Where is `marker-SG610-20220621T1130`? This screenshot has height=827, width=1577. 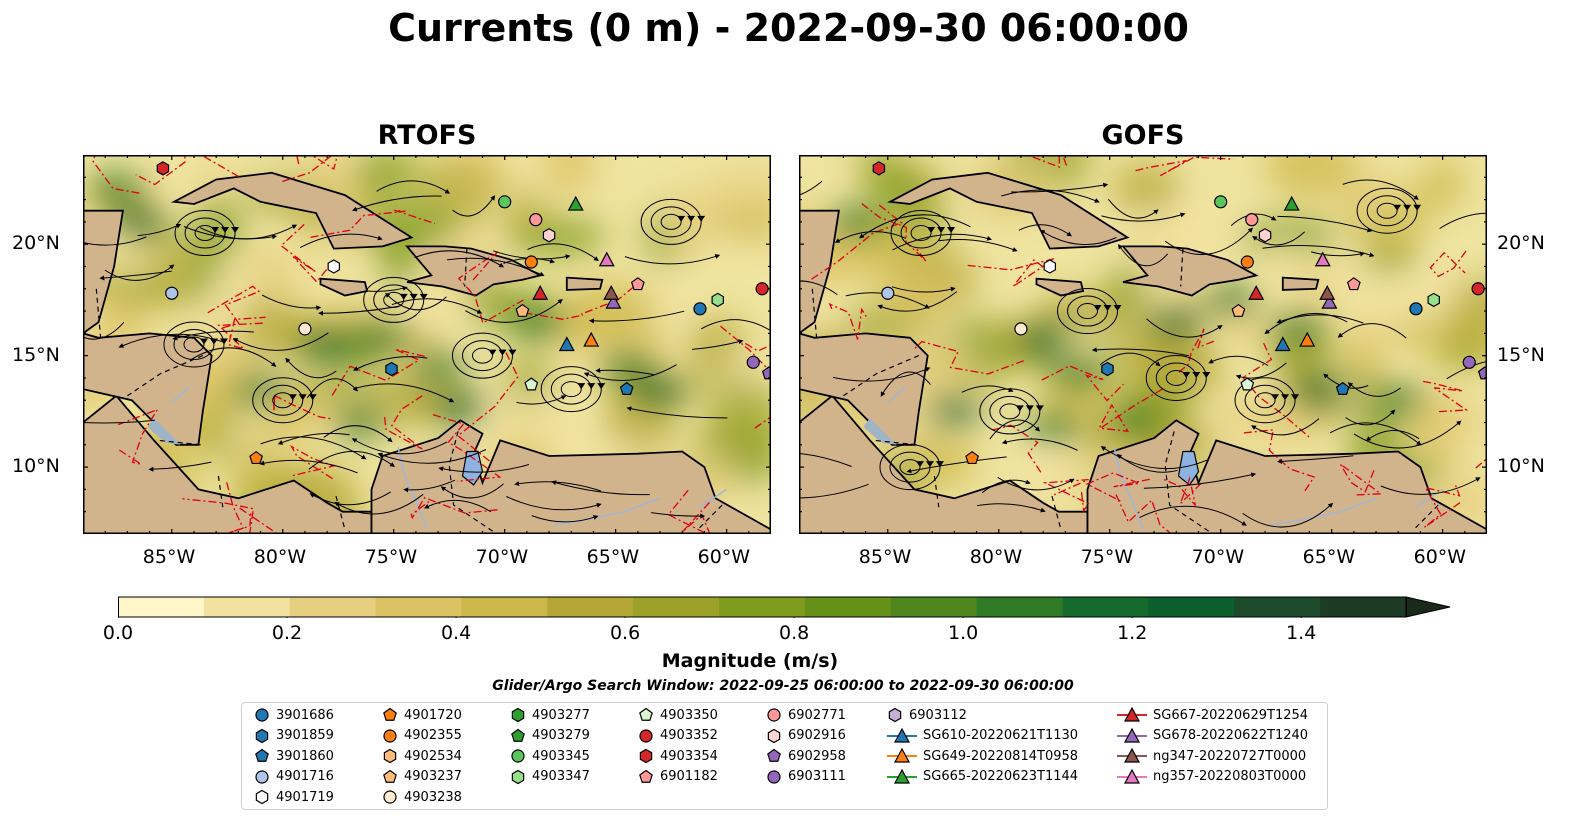 marker-SG610-20220621T1130 is located at coordinates (1282, 344).